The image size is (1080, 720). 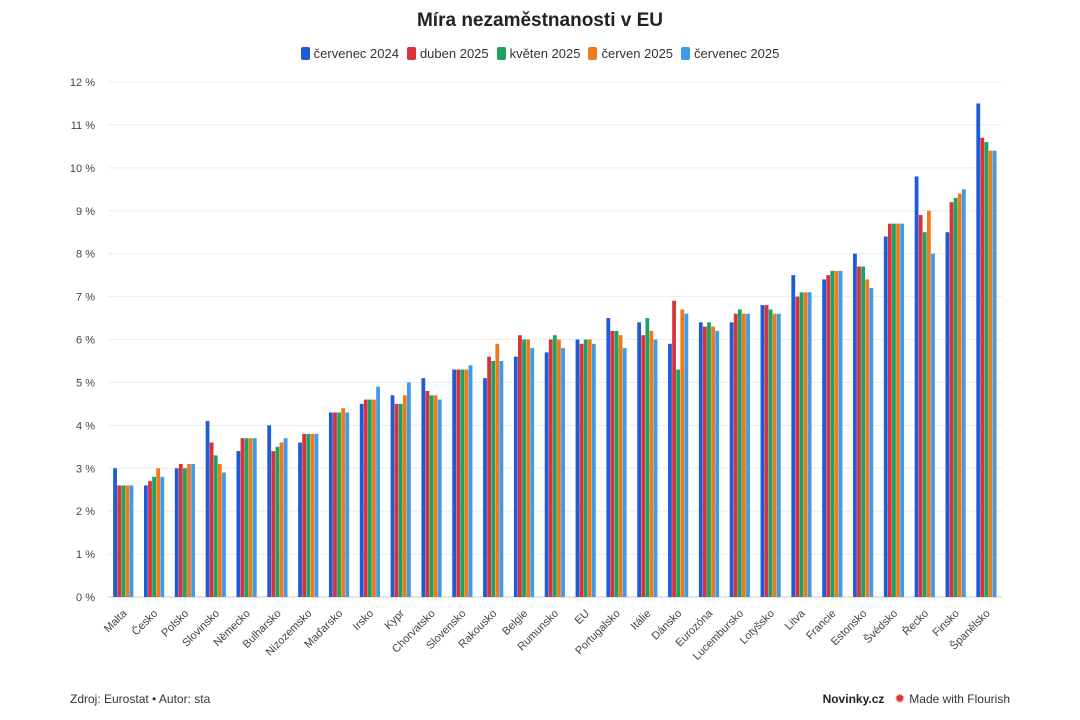 I want to click on legend-item: duben 2025, so click(x=447, y=53).